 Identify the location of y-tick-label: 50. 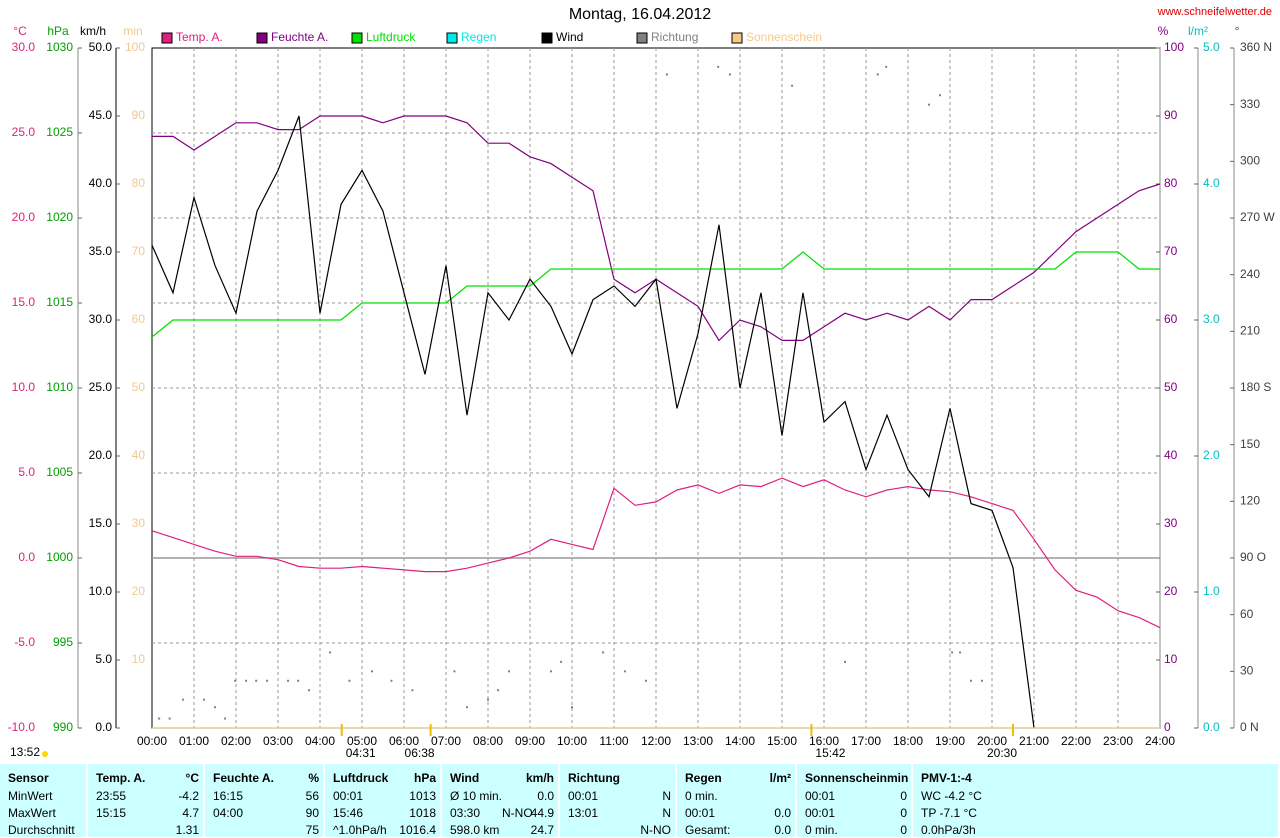
(1171, 387).